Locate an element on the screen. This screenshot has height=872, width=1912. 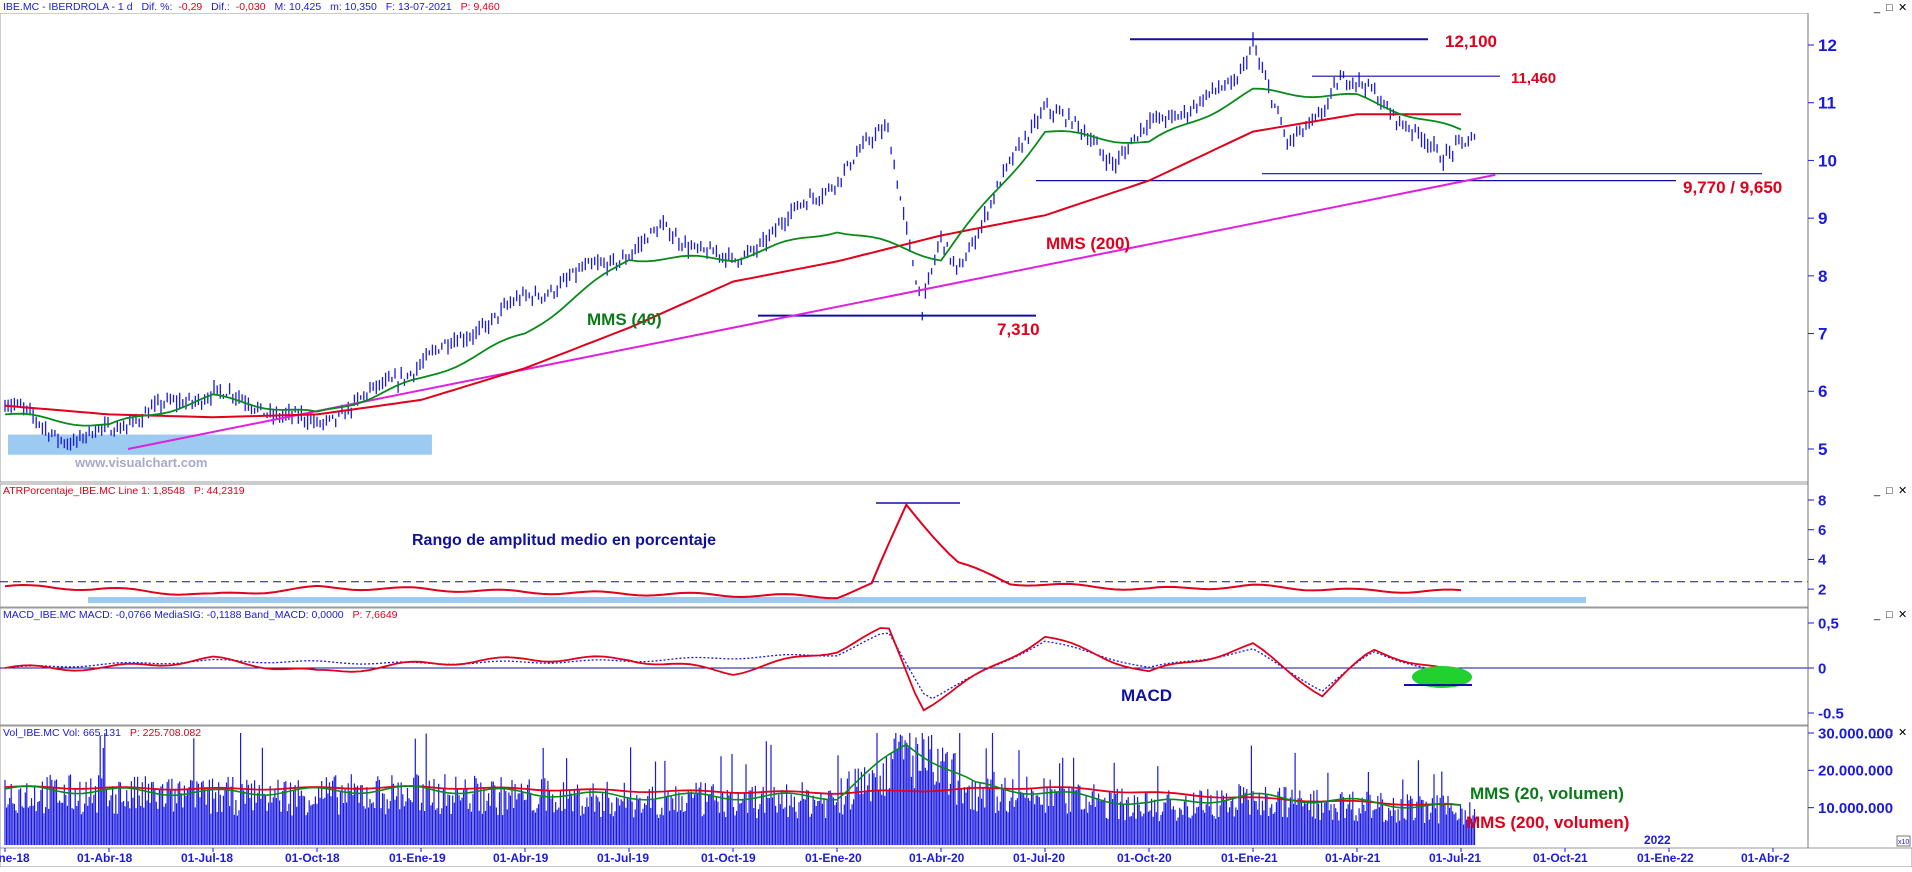
macd-tick: 0,5 is located at coordinates (1828, 623).